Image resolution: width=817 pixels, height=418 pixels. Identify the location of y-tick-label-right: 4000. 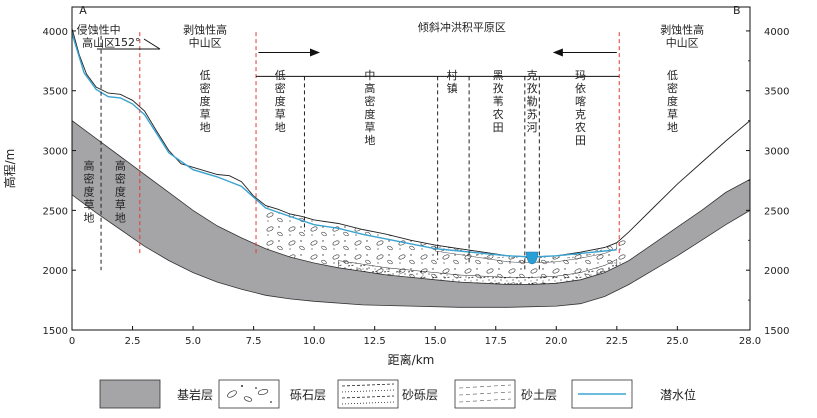
(776, 32).